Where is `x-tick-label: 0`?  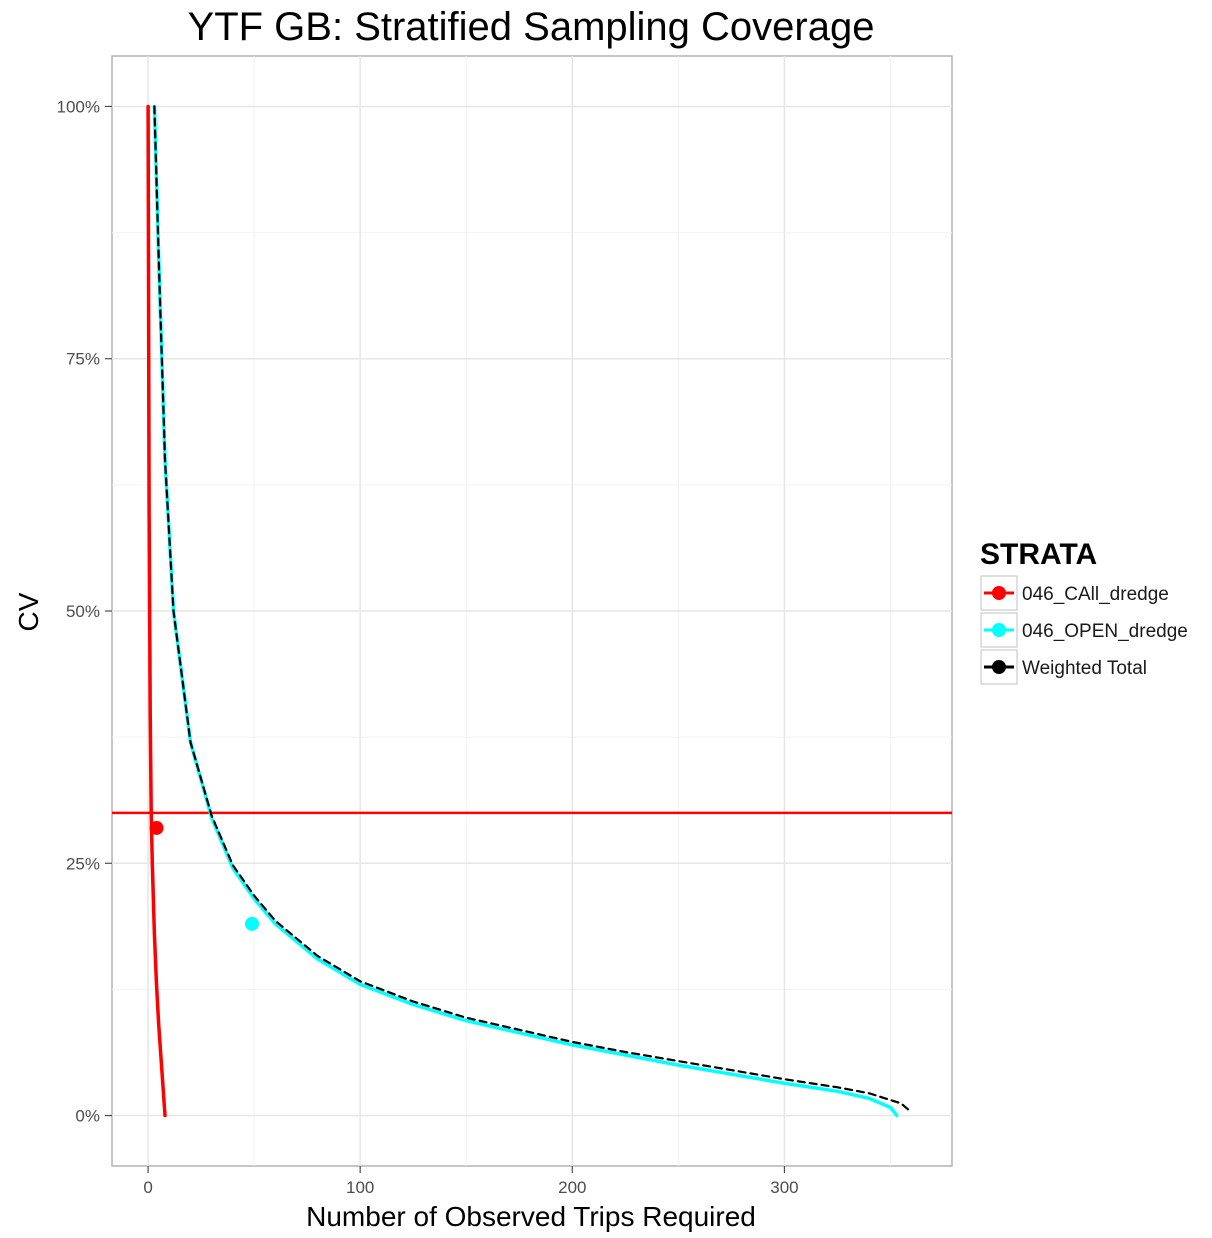 x-tick-label: 0 is located at coordinates (147, 1187).